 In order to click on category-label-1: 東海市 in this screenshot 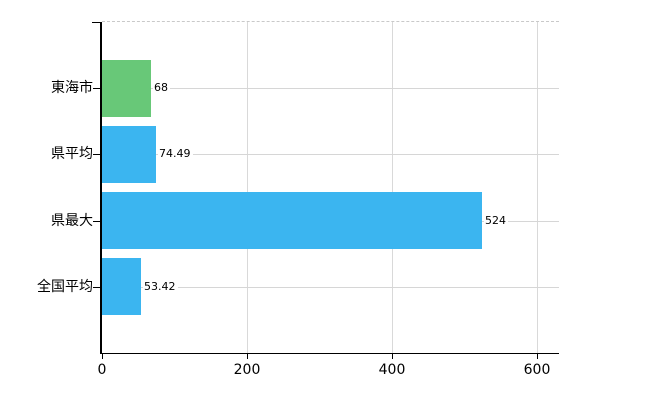, I will do `click(72, 88)`.